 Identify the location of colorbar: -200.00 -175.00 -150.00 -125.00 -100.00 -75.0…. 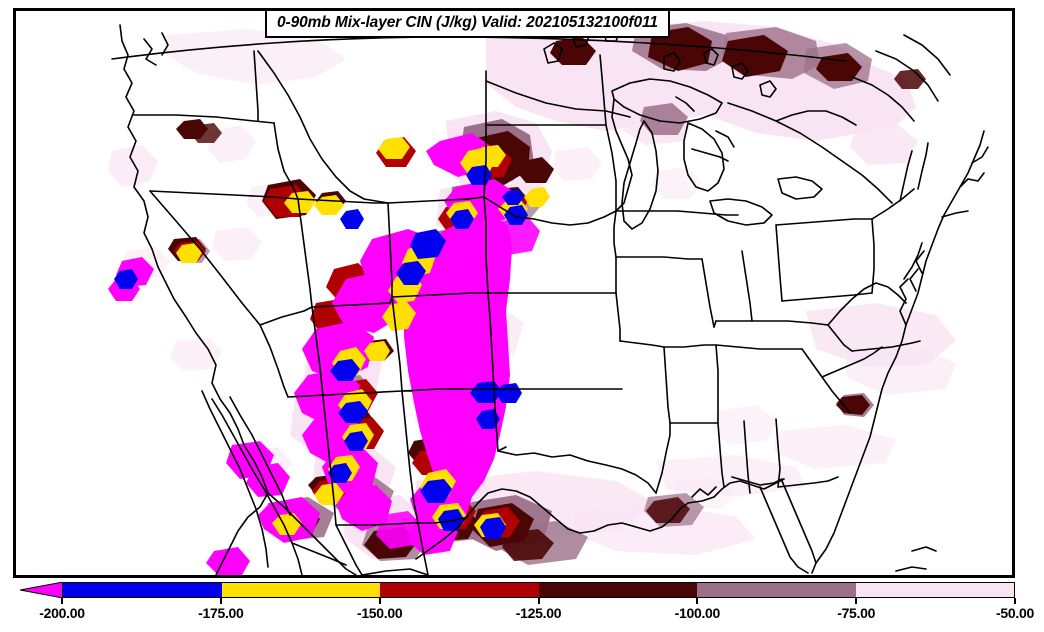
(522, 606).